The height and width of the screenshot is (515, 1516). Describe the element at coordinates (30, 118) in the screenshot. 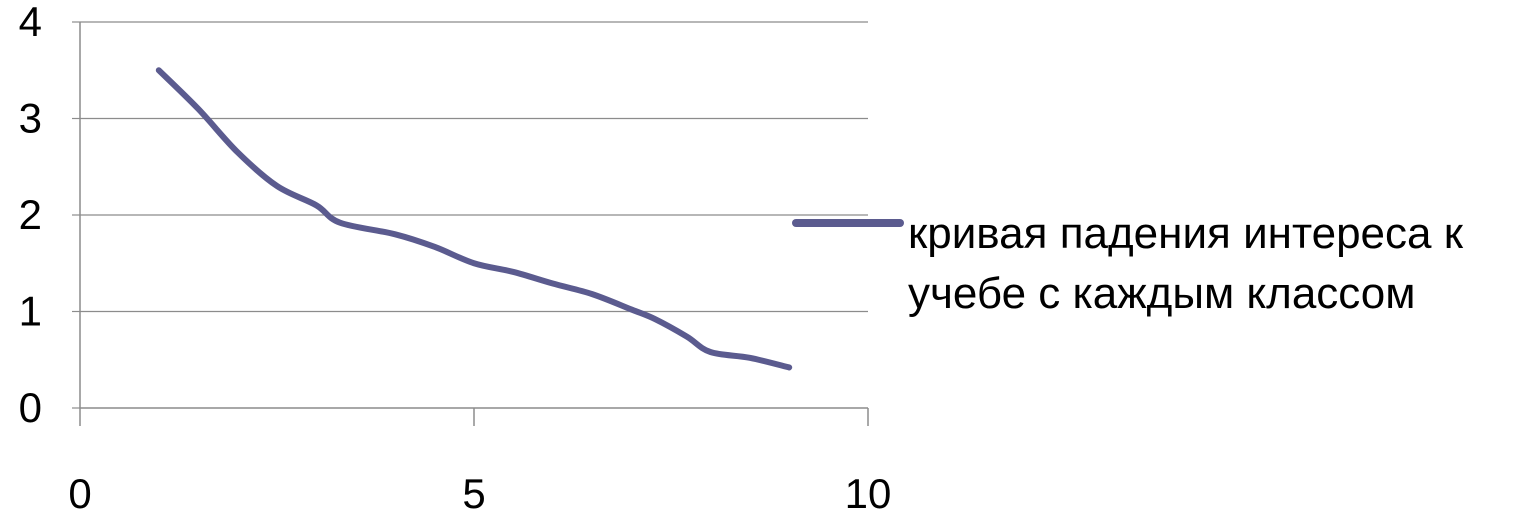

I see `y-tick-label: 3` at that location.